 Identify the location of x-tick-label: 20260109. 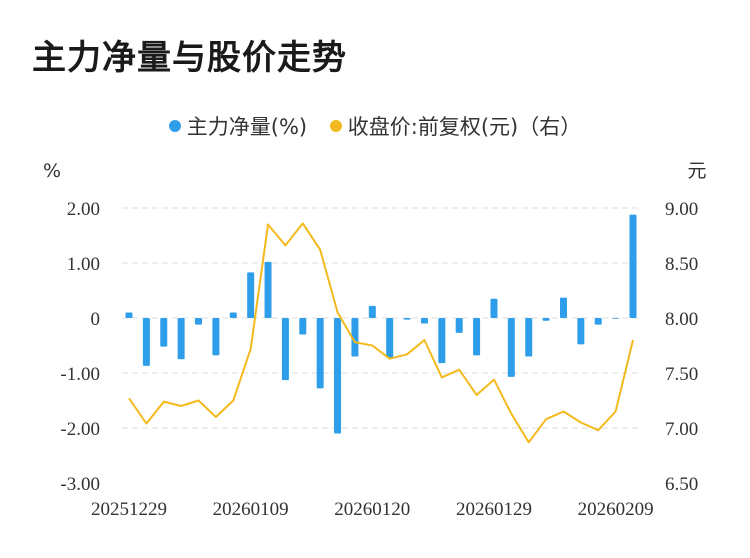
(251, 509).